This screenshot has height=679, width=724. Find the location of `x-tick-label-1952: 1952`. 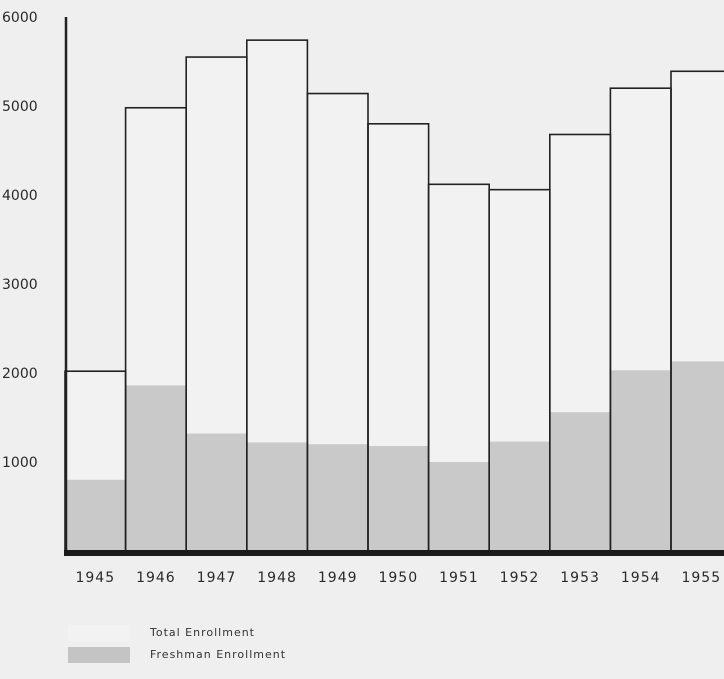

x-tick-label-1952: 1952 is located at coordinates (520, 578).